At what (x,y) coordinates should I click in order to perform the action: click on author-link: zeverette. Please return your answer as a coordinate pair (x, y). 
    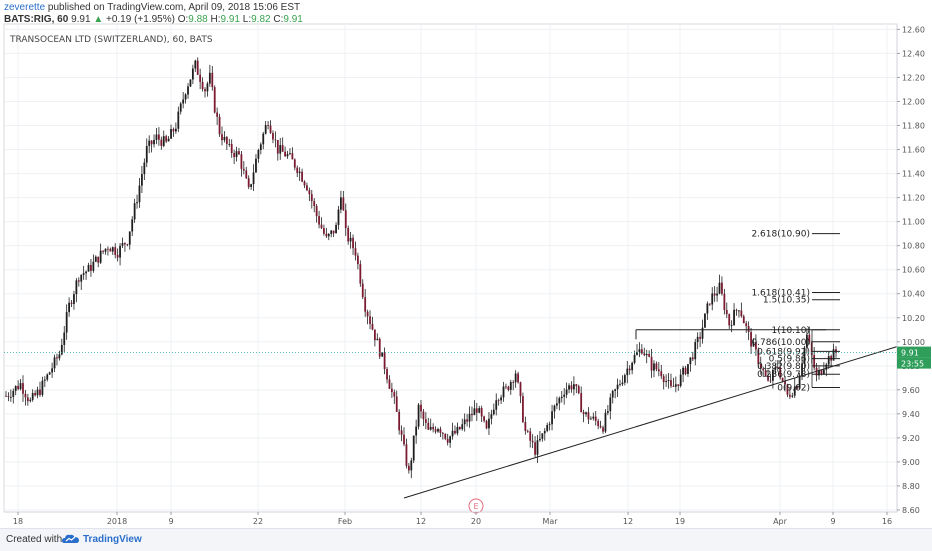
    Looking at the image, I should click on (25, 7).